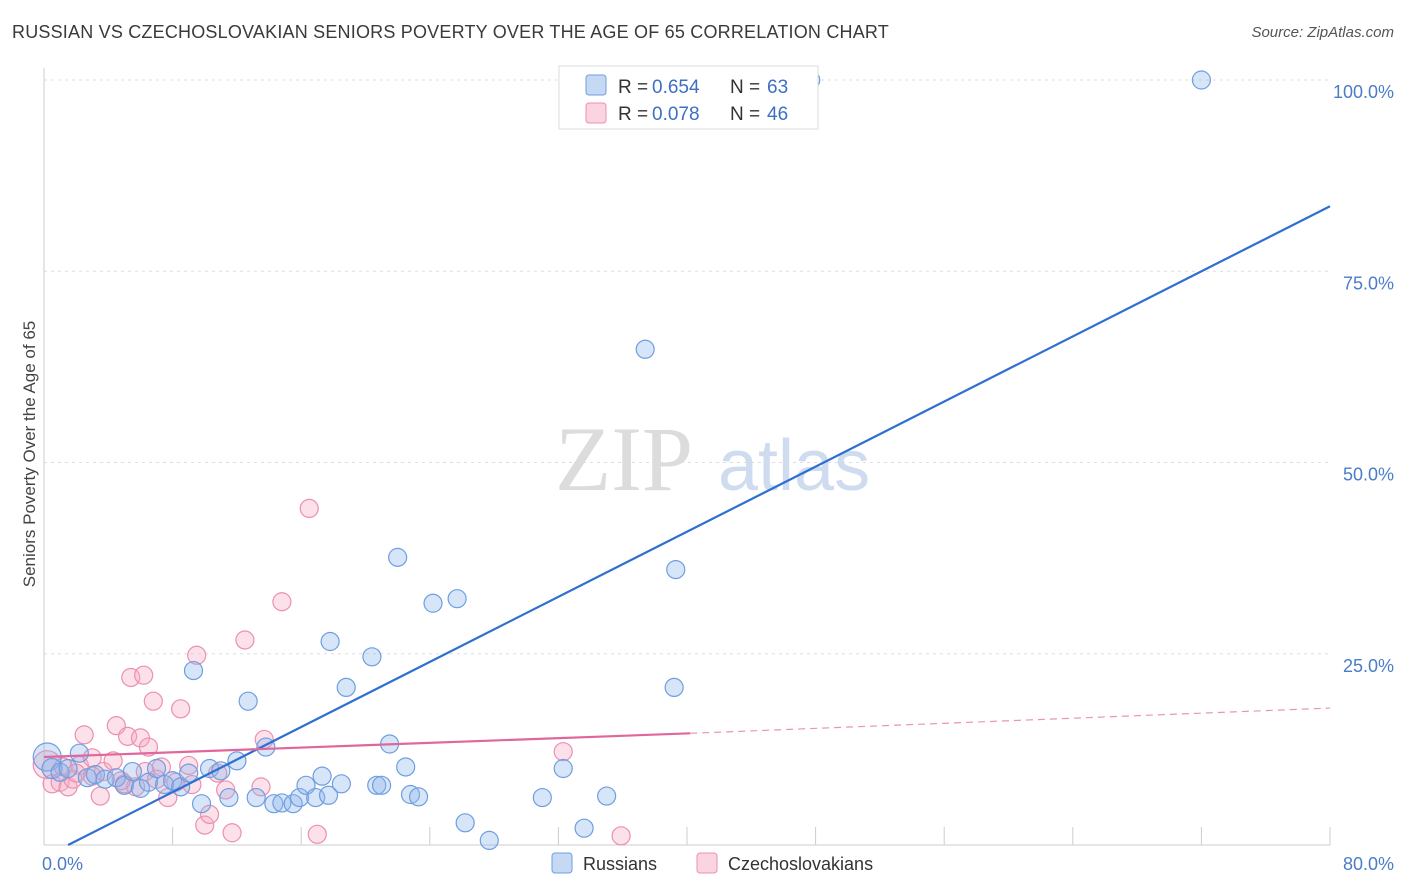  I want to click on legend-n-value-2: 46, so click(777, 114).